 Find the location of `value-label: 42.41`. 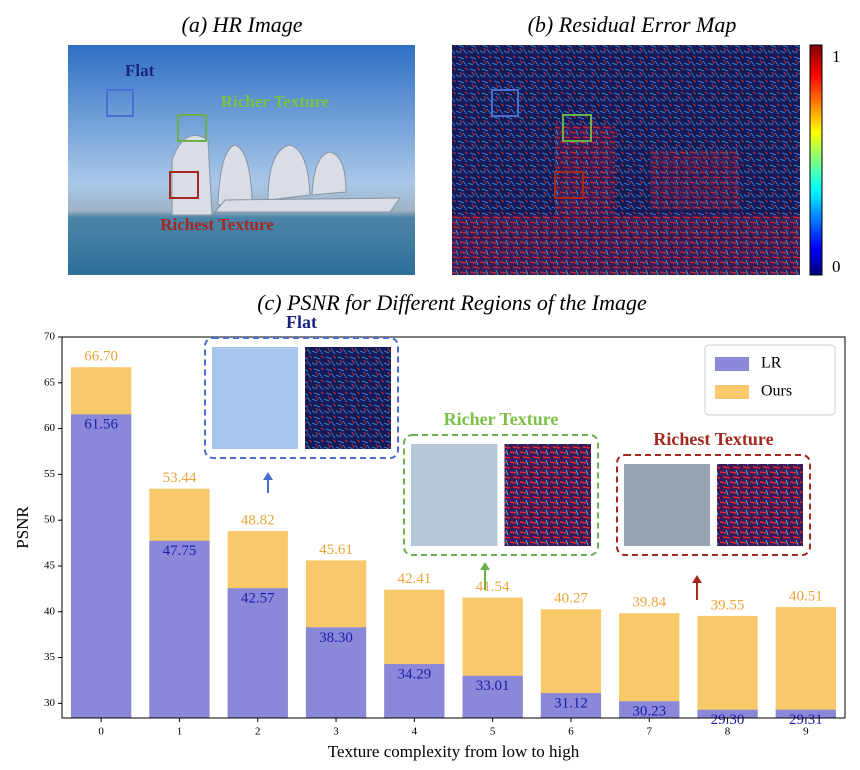

value-label: 42.41 is located at coordinates (414, 579).